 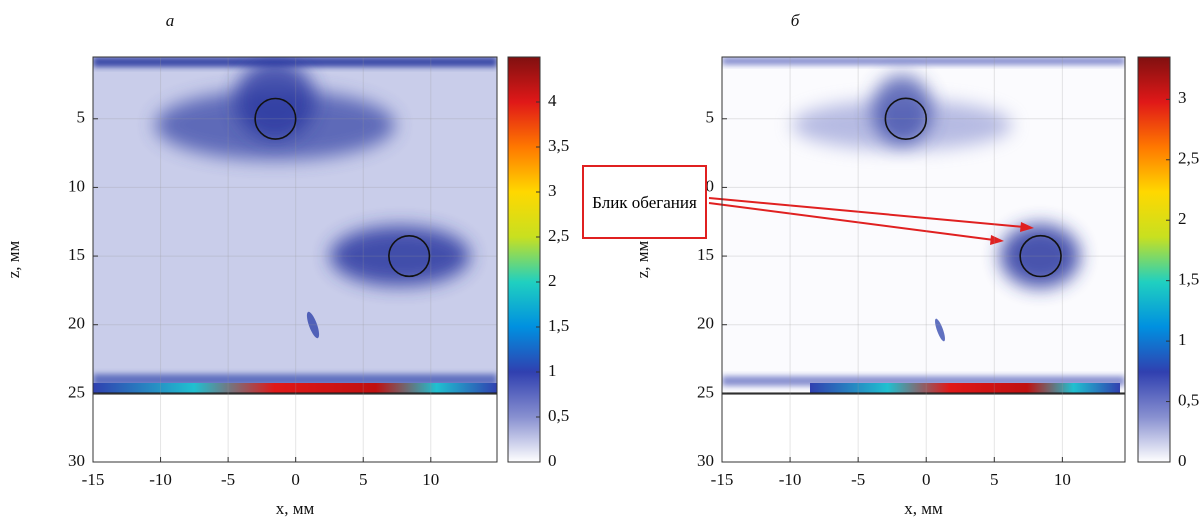 What do you see at coordinates (795, 20) in the screenshot?
I see `panel-label: б` at bounding box center [795, 20].